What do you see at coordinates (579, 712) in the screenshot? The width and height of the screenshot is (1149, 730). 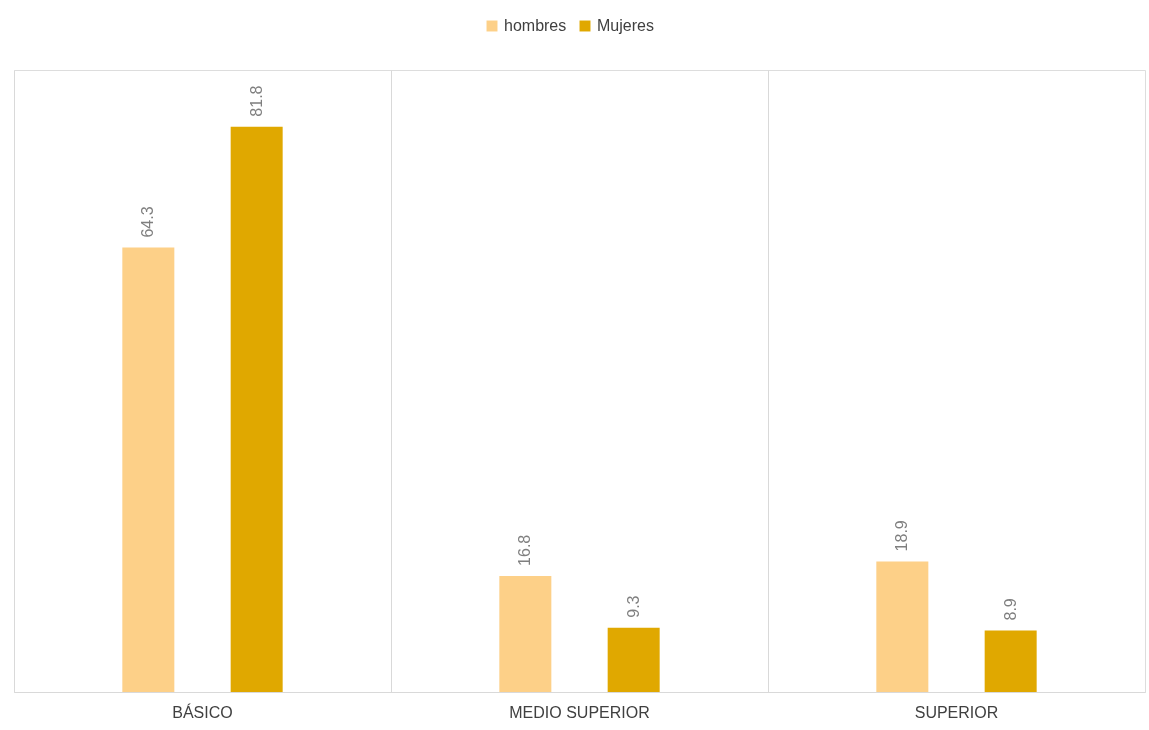 I see `x-tick-label: MEDIO SUPERIOR` at bounding box center [579, 712].